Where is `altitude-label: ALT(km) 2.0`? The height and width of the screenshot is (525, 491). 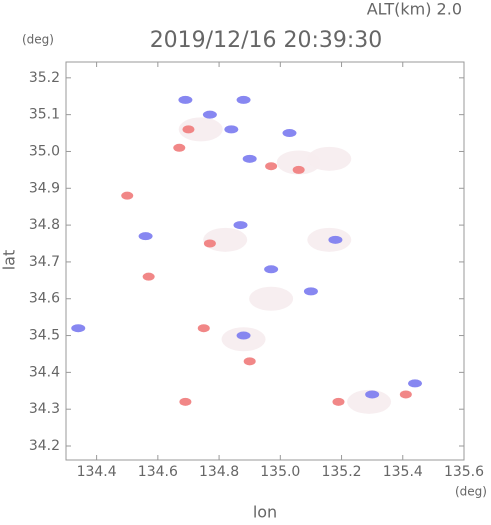 altitude-label: ALT(km) 2.0 is located at coordinates (414, 9).